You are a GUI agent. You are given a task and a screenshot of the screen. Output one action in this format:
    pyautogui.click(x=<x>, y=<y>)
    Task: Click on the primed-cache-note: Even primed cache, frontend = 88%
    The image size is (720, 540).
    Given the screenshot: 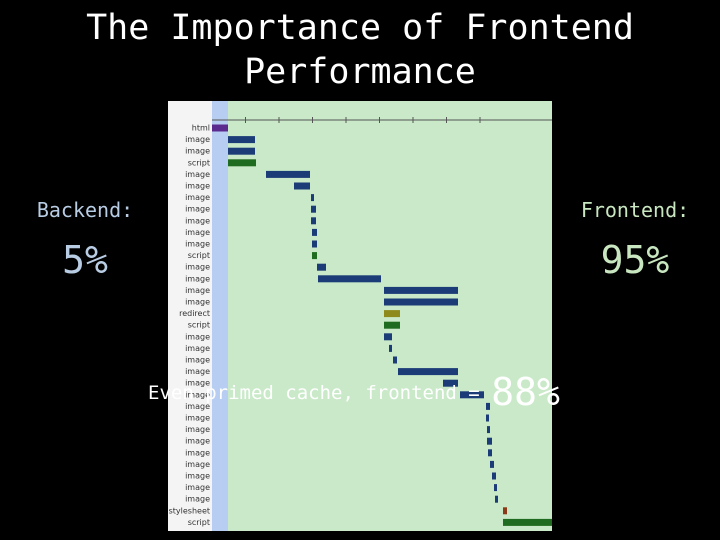 What is the action you would take?
    pyautogui.click(x=354, y=392)
    